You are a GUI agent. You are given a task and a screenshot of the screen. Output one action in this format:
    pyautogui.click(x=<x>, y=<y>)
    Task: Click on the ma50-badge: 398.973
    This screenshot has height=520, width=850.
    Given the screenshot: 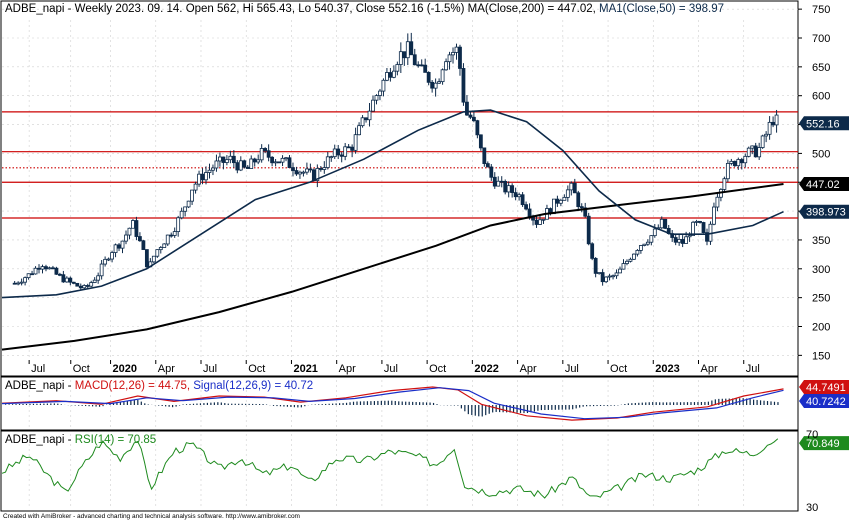 What is the action you would take?
    pyautogui.click(x=824, y=211)
    